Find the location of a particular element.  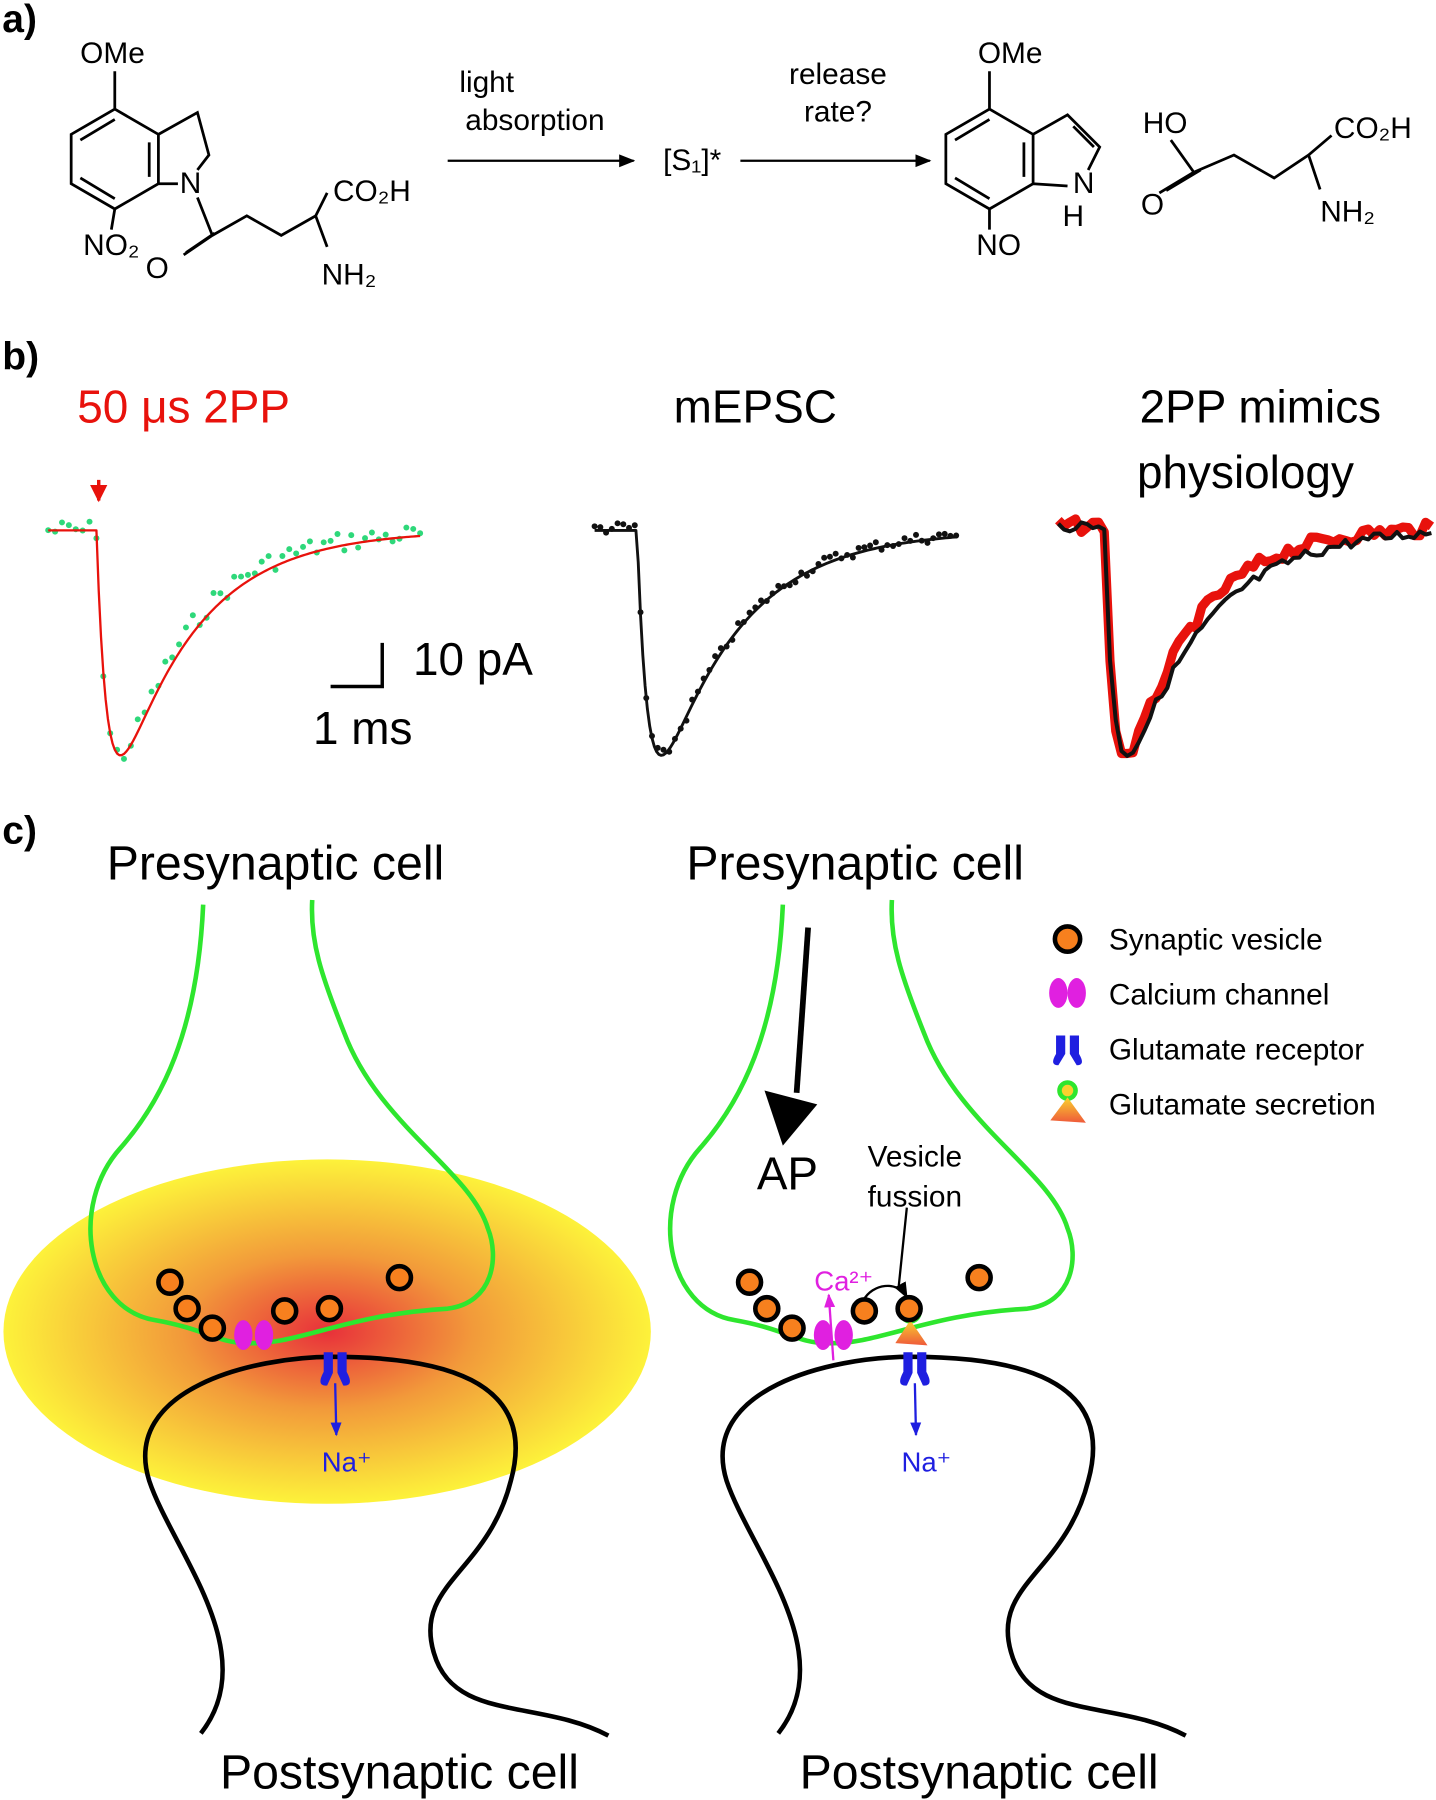

calcium-arrow is located at coordinates (830, 1327).